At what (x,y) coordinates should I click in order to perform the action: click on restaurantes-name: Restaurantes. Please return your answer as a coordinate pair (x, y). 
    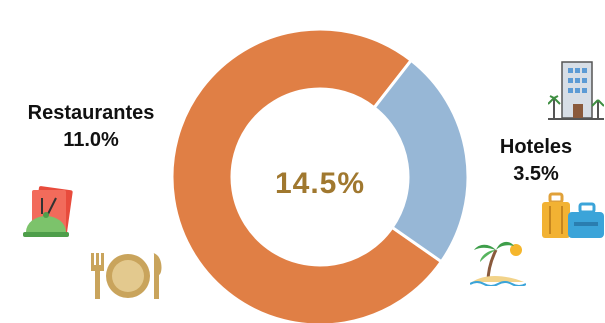
    Looking at the image, I should click on (91, 113).